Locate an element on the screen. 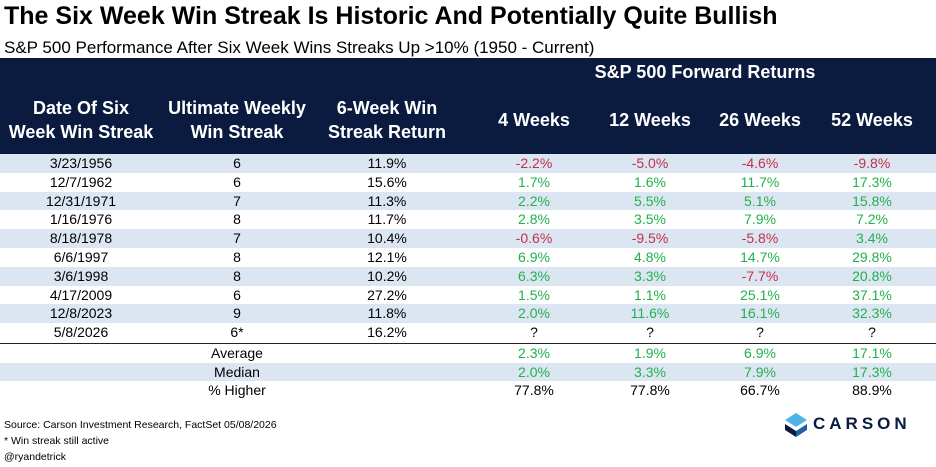 Image resolution: width=936 pixels, height=467 pixels. table-row: 12/8/2023 9 11.8% 2.0% 11.6% 16.1% 32.3% is located at coordinates (468, 314).